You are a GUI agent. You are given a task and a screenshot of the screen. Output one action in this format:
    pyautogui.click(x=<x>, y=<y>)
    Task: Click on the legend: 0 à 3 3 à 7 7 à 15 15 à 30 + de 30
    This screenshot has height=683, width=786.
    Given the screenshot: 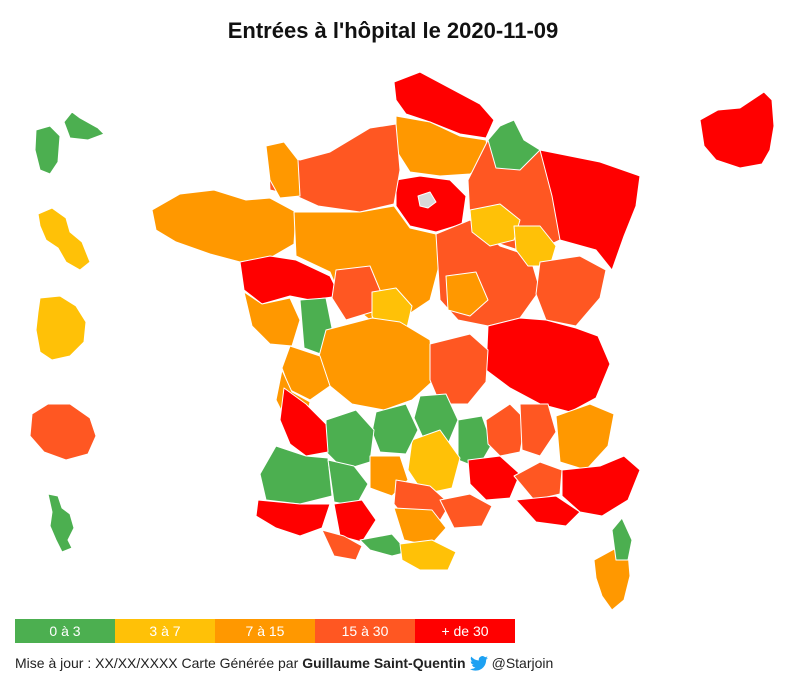 What is the action you would take?
    pyautogui.click(x=265, y=631)
    